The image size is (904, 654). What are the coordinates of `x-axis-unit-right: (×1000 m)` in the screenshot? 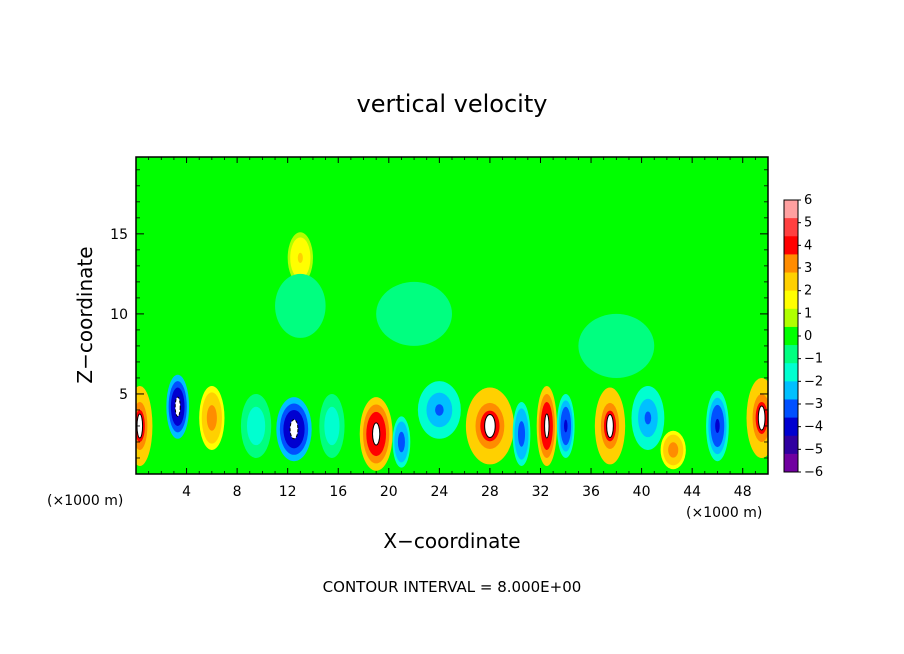 It's located at (724, 513).